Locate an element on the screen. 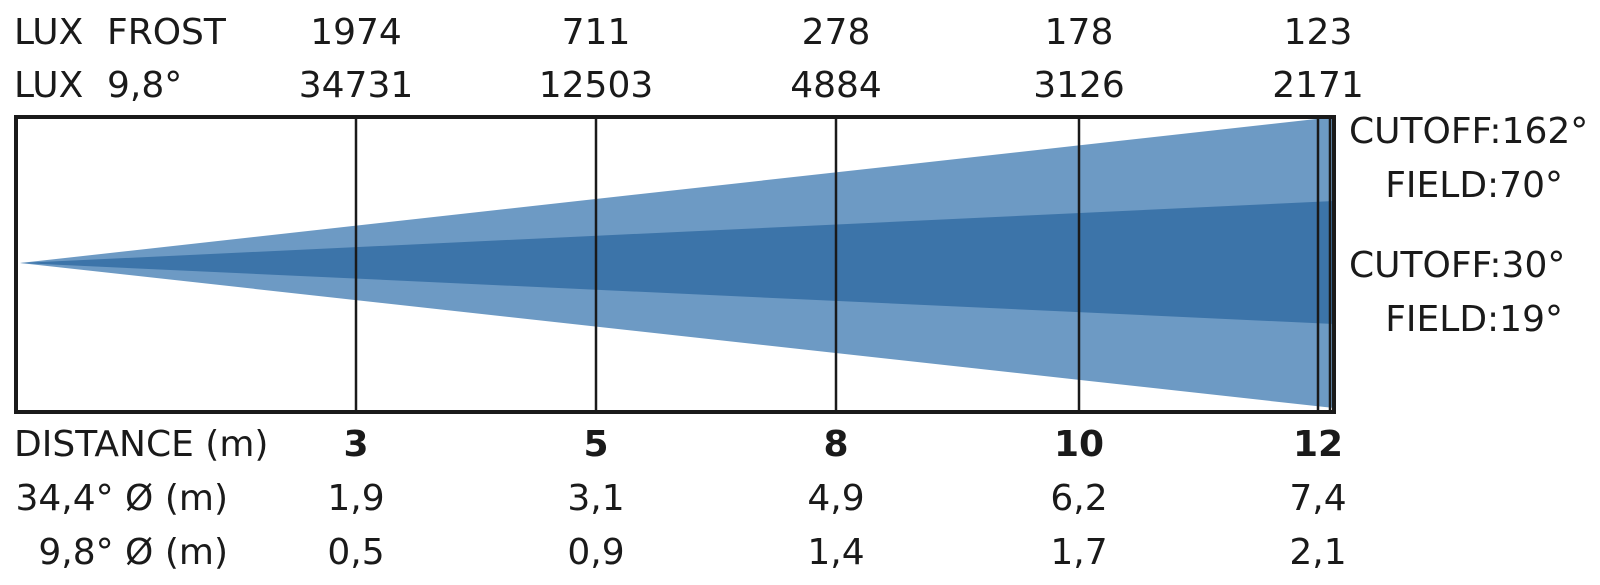 This screenshot has width=1600, height=585. diameter-value: 1,4 is located at coordinates (835, 552).